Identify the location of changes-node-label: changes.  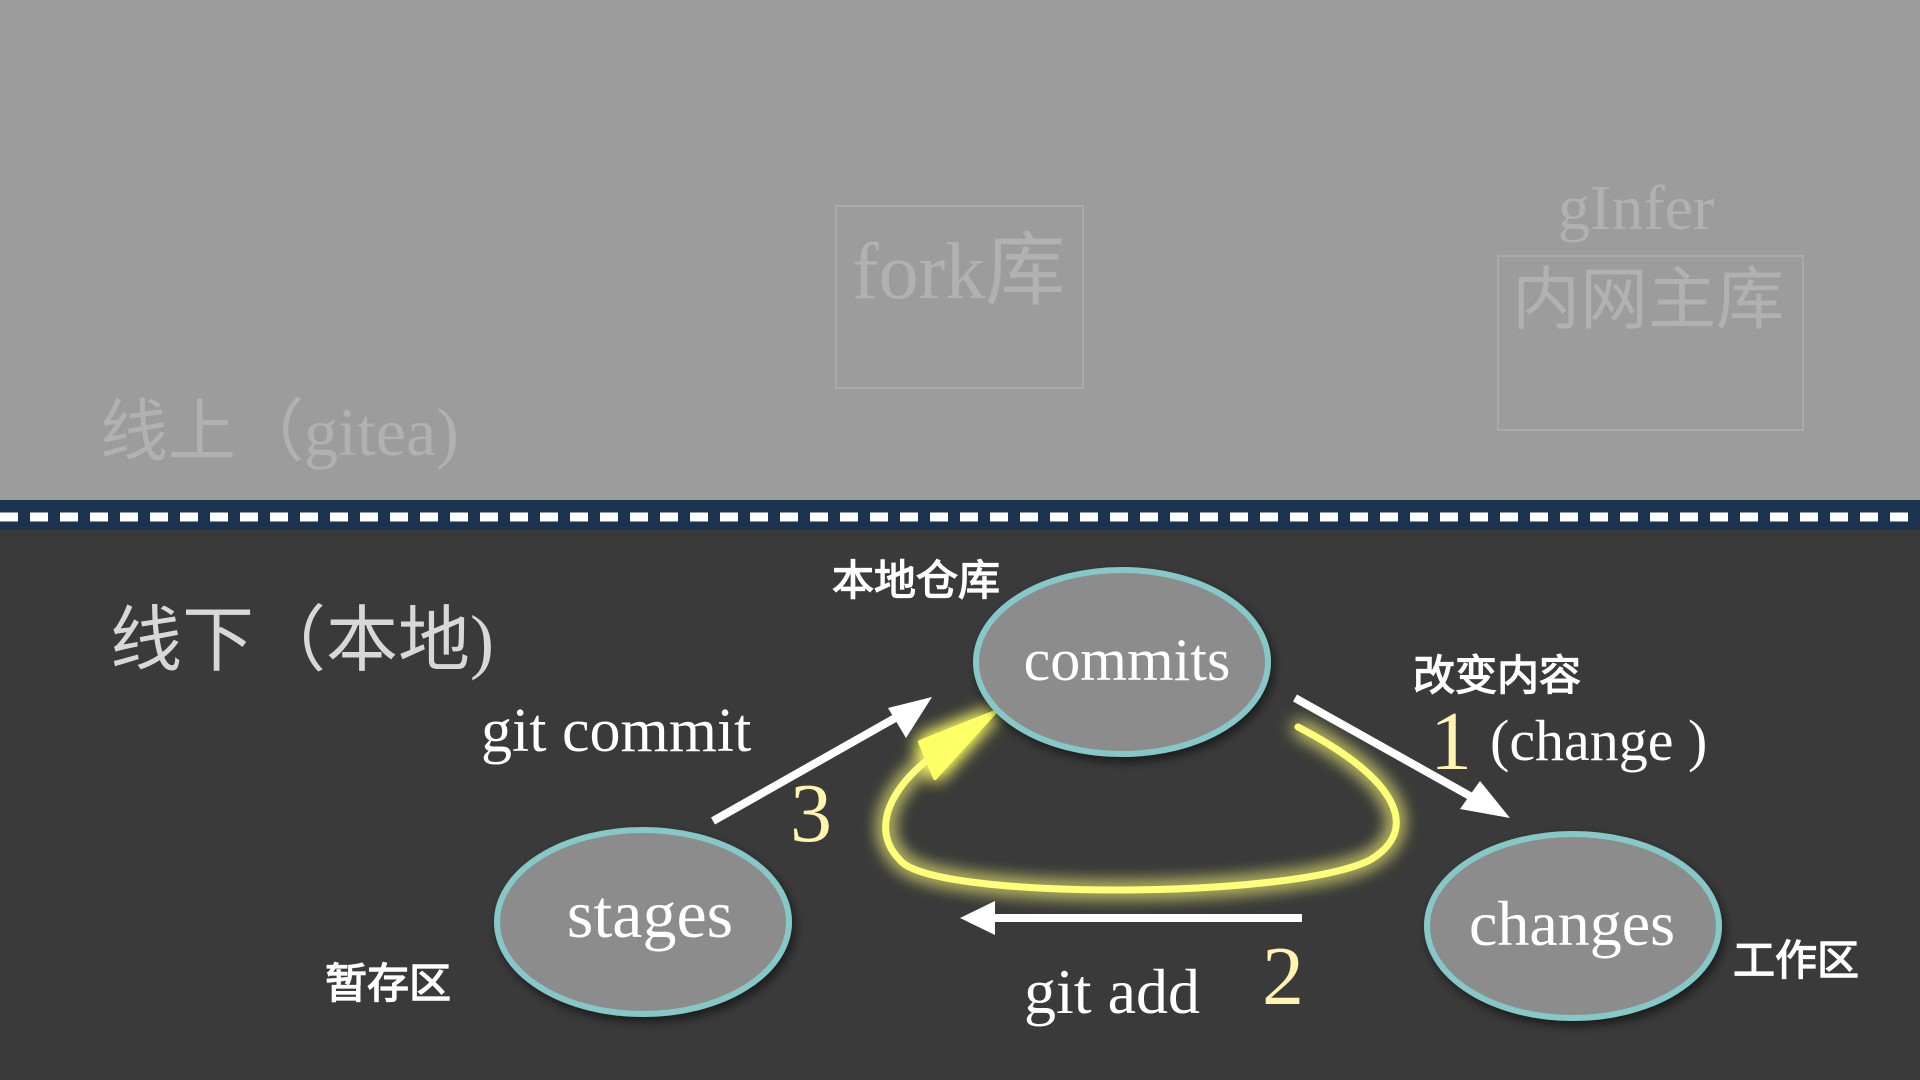
(1572, 923).